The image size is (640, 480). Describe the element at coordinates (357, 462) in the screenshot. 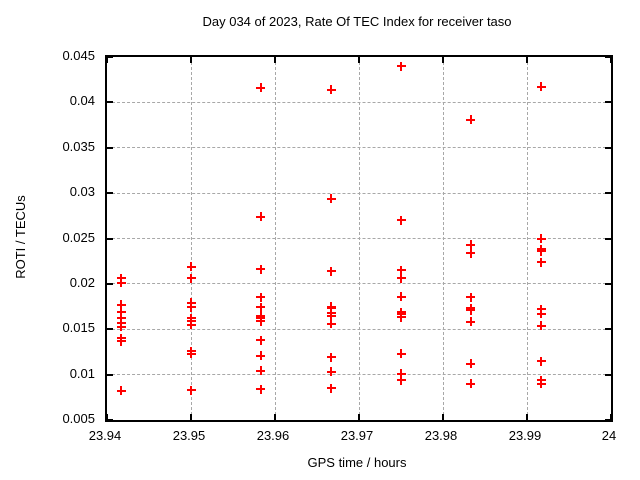

I see `x-axis-title: GPS time / hours` at that location.